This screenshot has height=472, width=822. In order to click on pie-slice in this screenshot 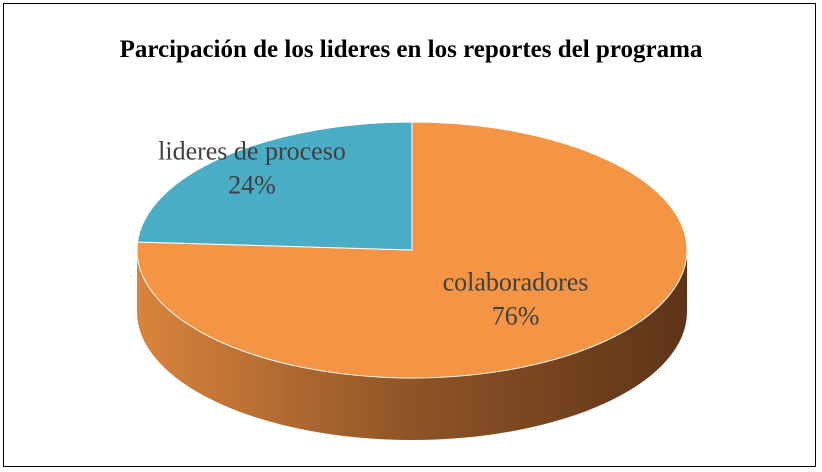, I will do `click(274, 186)`.